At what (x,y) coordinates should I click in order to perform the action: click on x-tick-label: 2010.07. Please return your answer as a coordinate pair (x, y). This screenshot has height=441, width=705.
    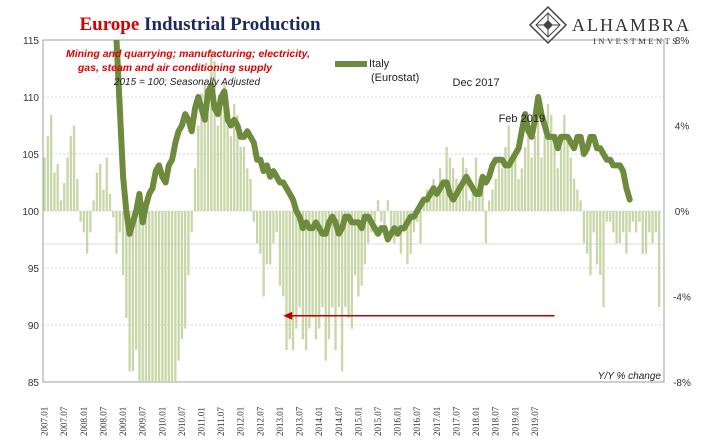
    Looking at the image, I should click on (182, 421).